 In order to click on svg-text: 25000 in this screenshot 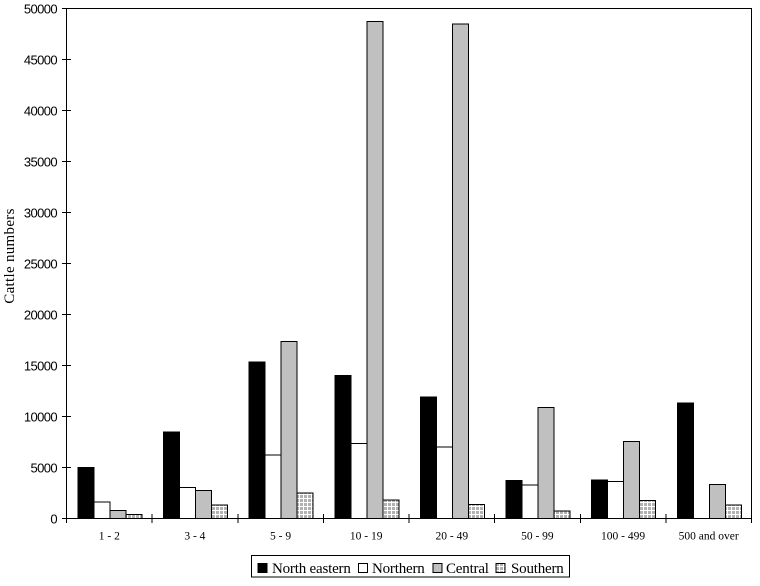, I will do `click(41, 264)`.